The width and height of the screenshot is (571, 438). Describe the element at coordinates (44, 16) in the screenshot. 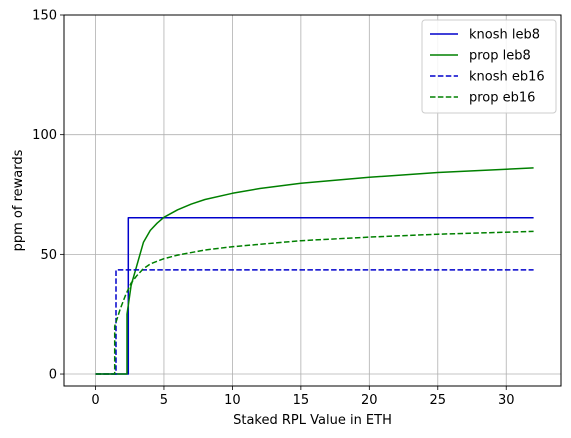

I see `y-tick-label: 150` at that location.